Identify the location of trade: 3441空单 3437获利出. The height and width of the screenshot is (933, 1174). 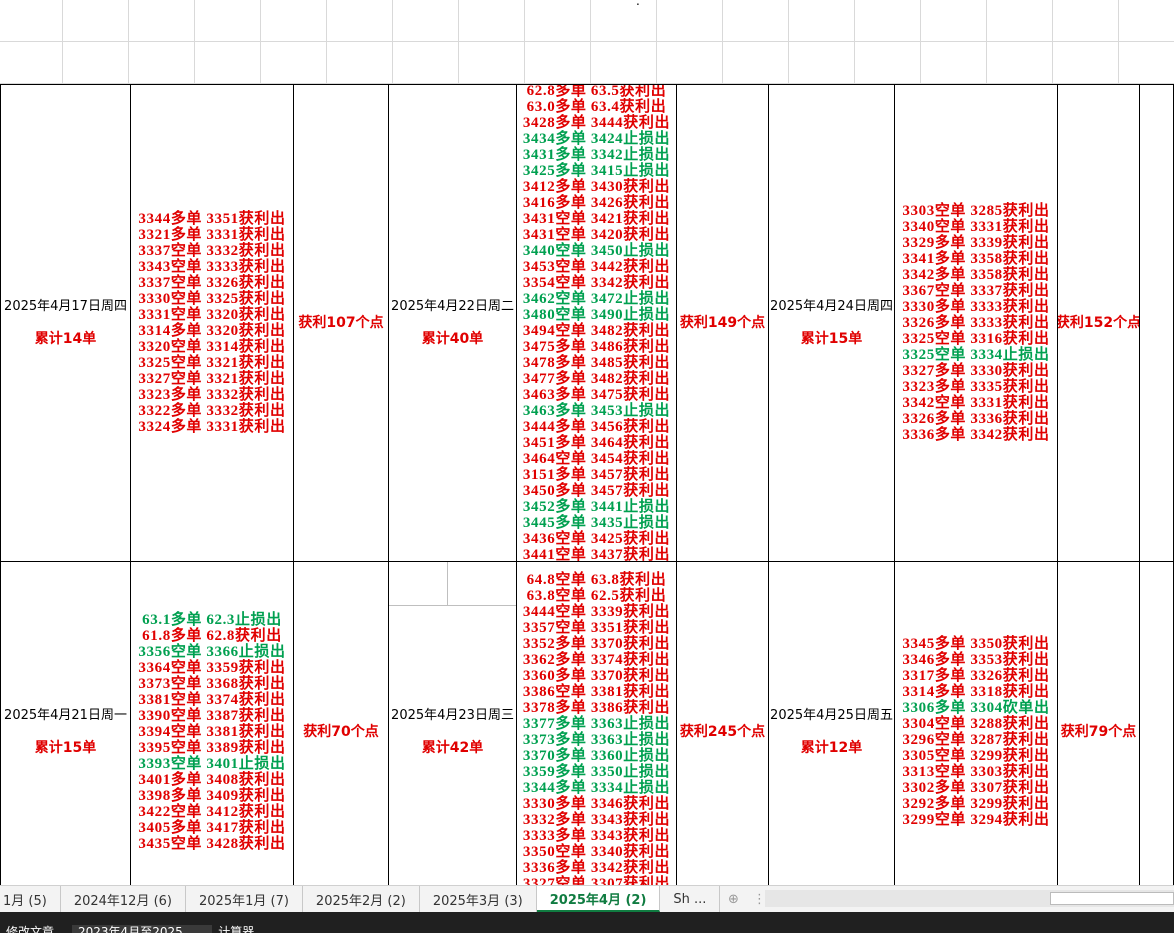
(596, 554).